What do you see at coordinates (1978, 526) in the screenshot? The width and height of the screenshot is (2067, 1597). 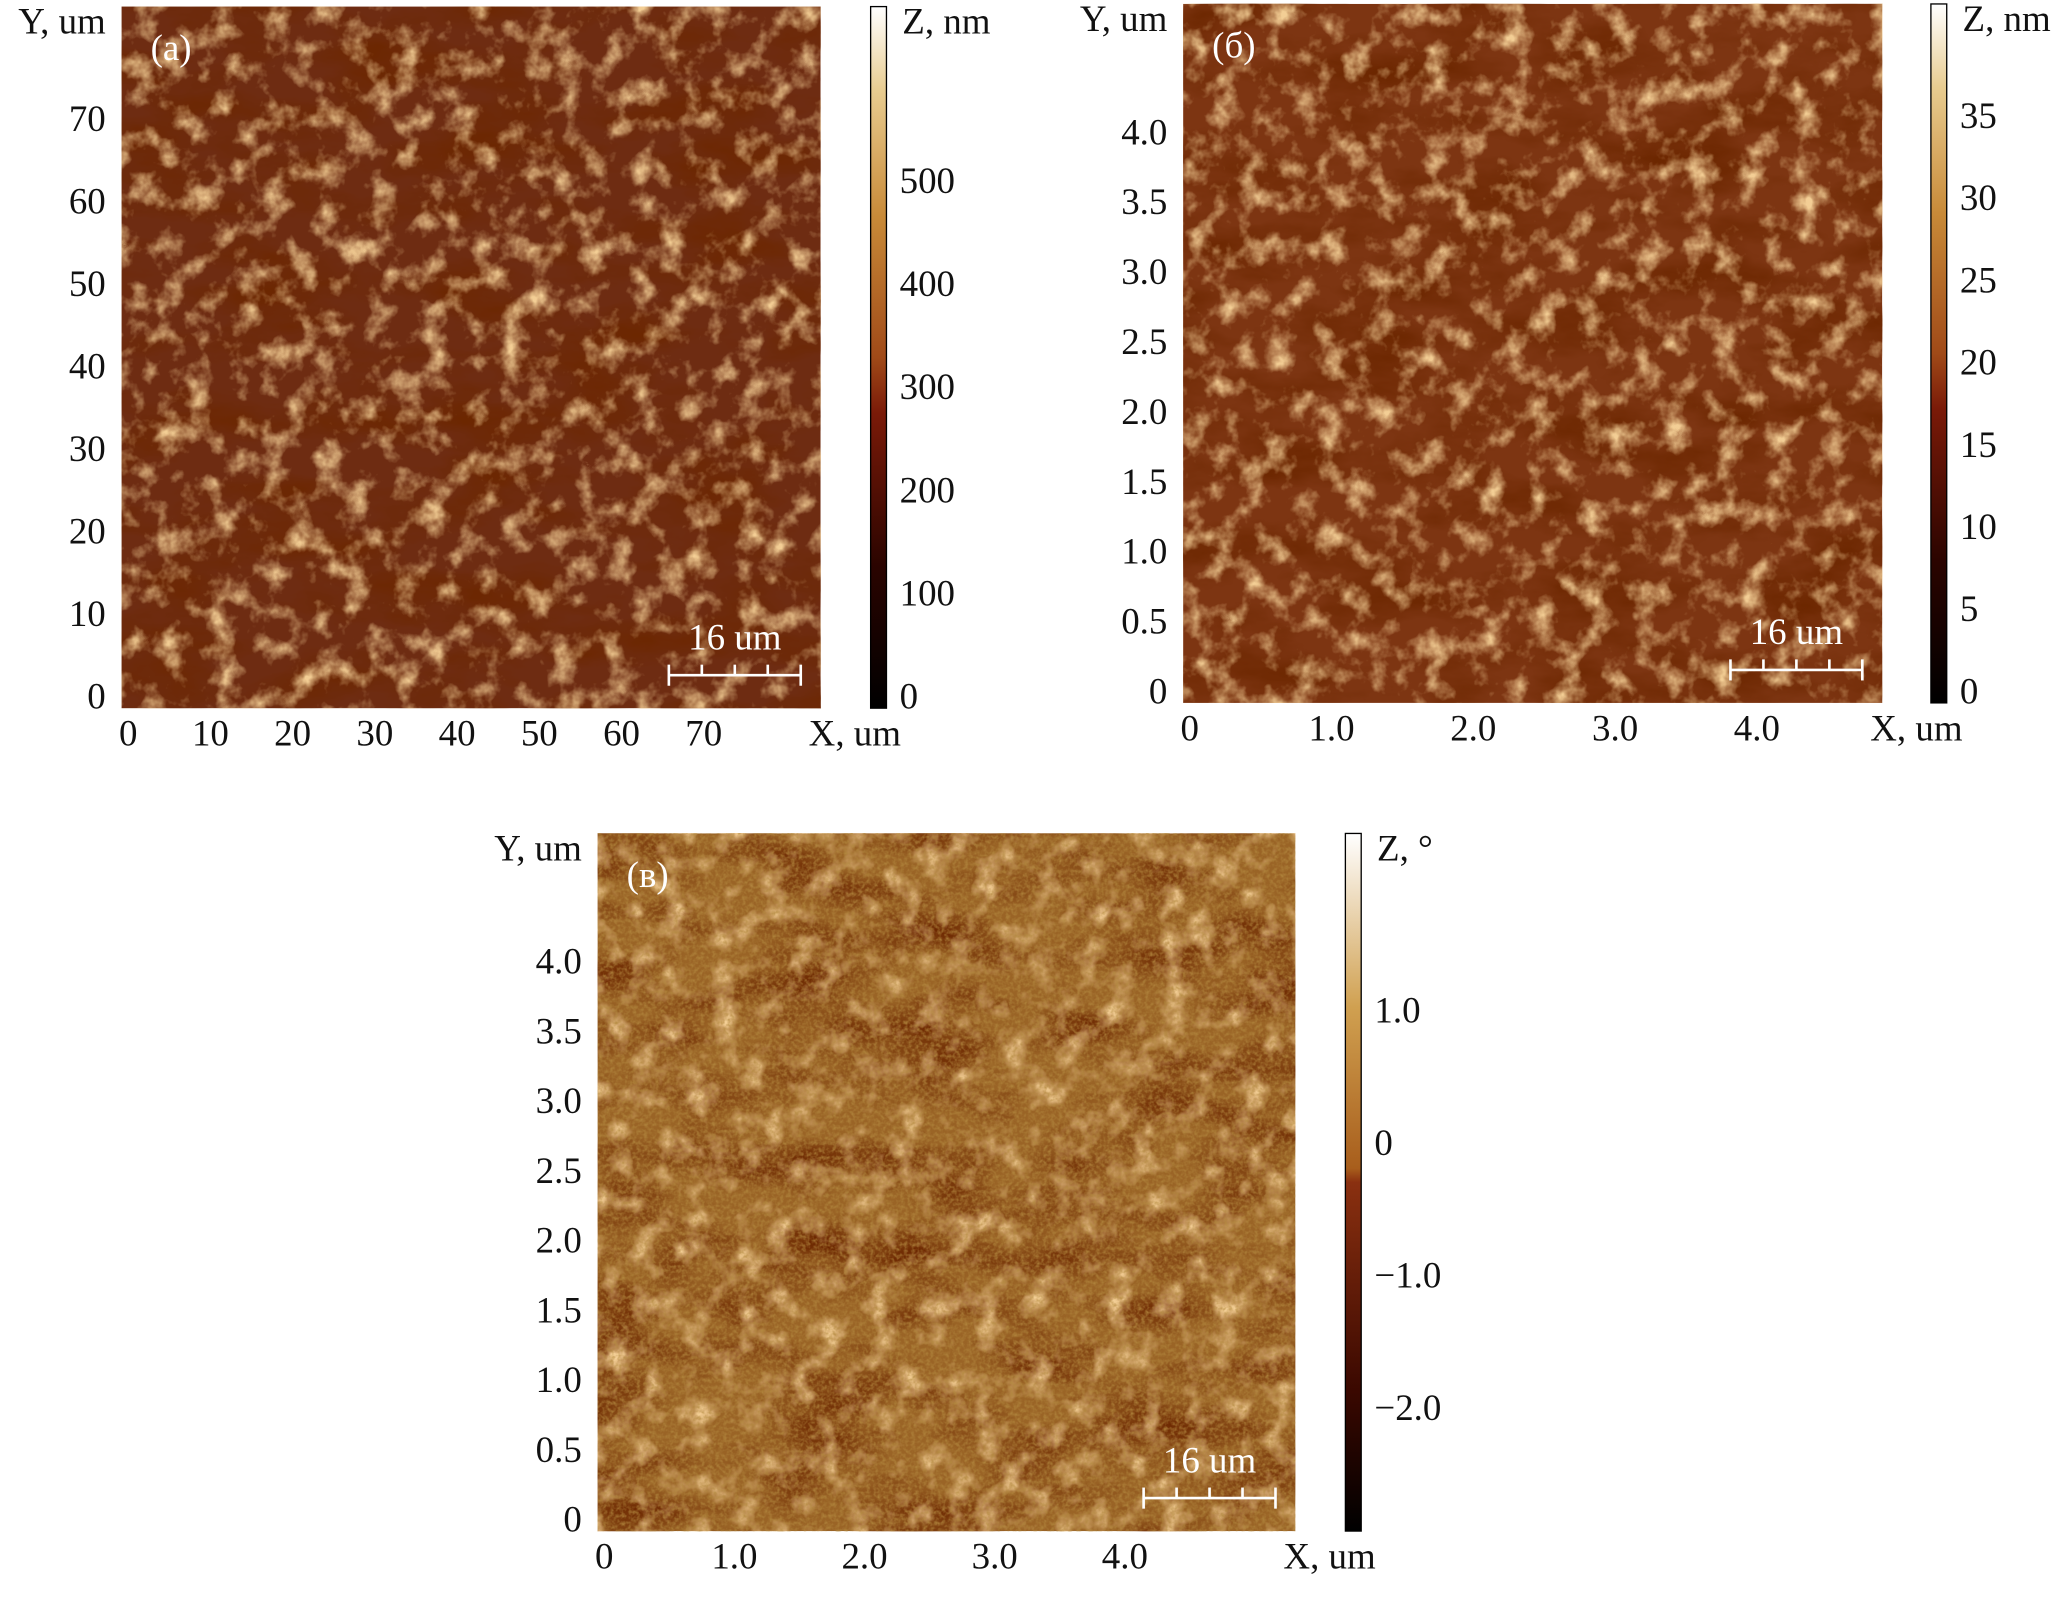 I see `z-tick-label: 10` at bounding box center [1978, 526].